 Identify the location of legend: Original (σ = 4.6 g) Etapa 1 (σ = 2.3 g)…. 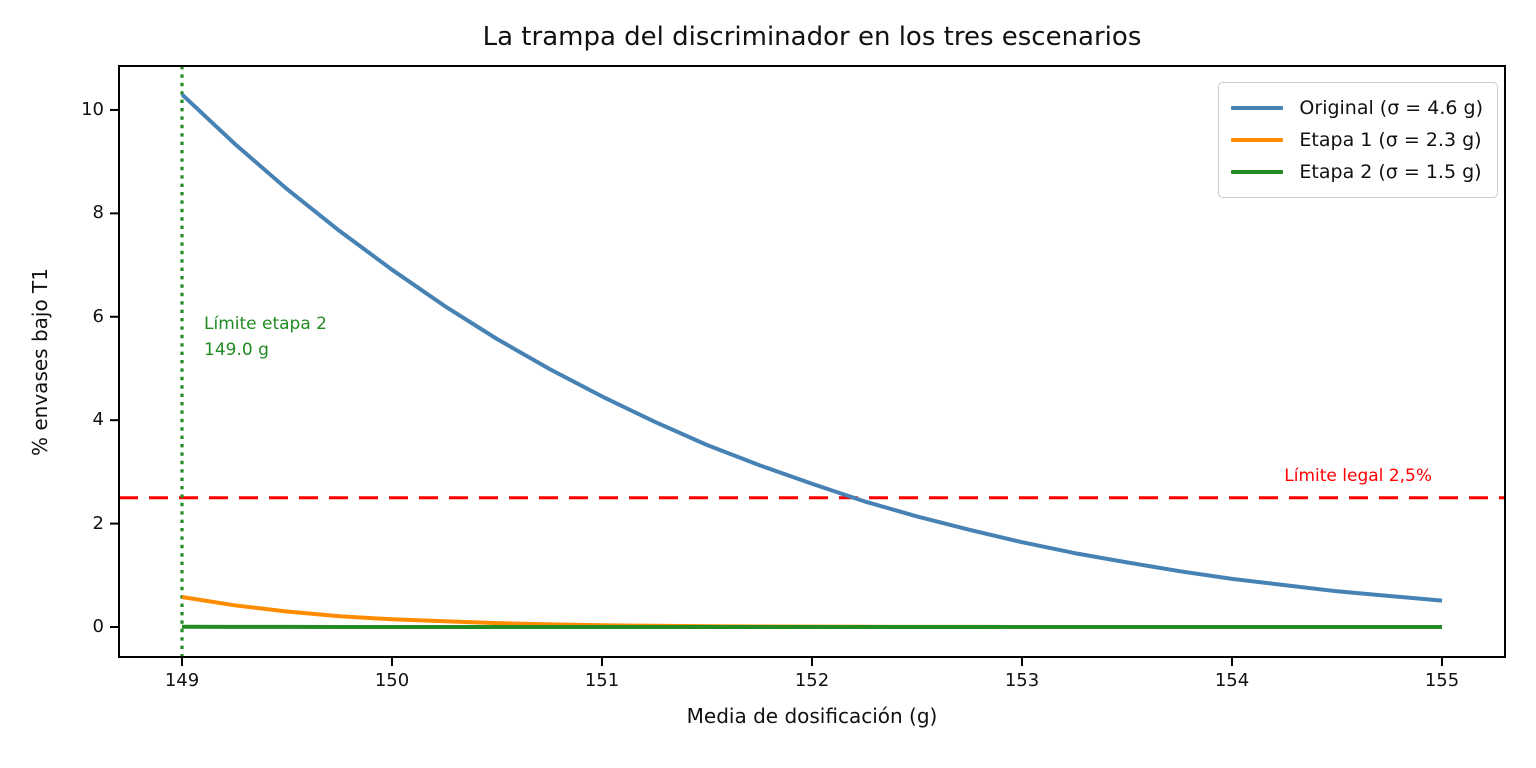
(1358, 140).